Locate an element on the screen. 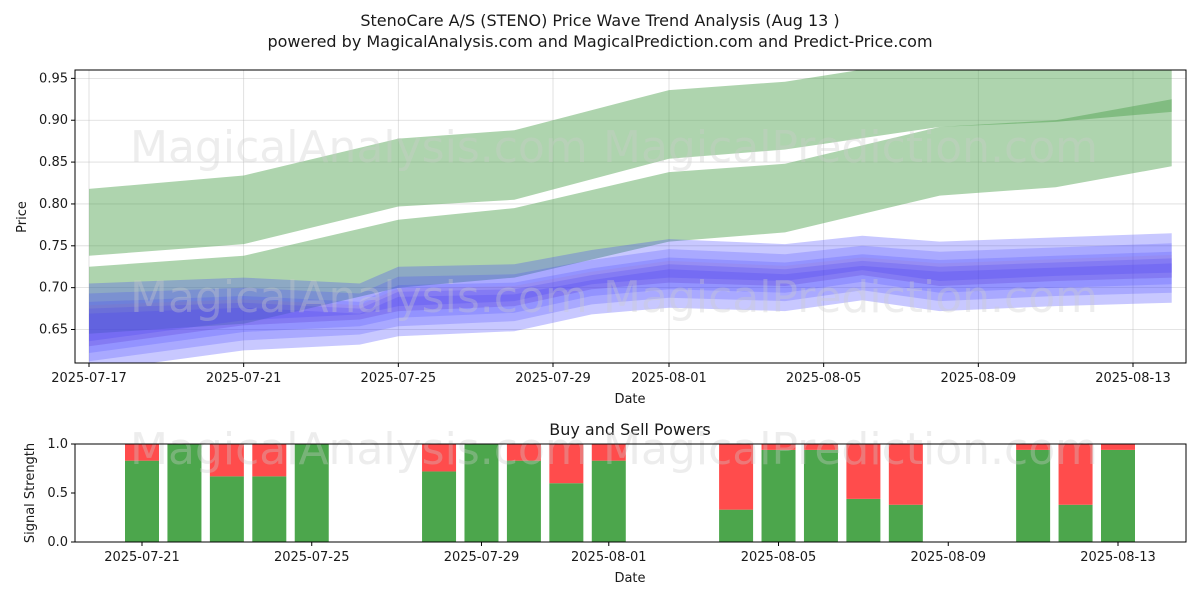  price-x-axis-label: Date is located at coordinates (629, 399).